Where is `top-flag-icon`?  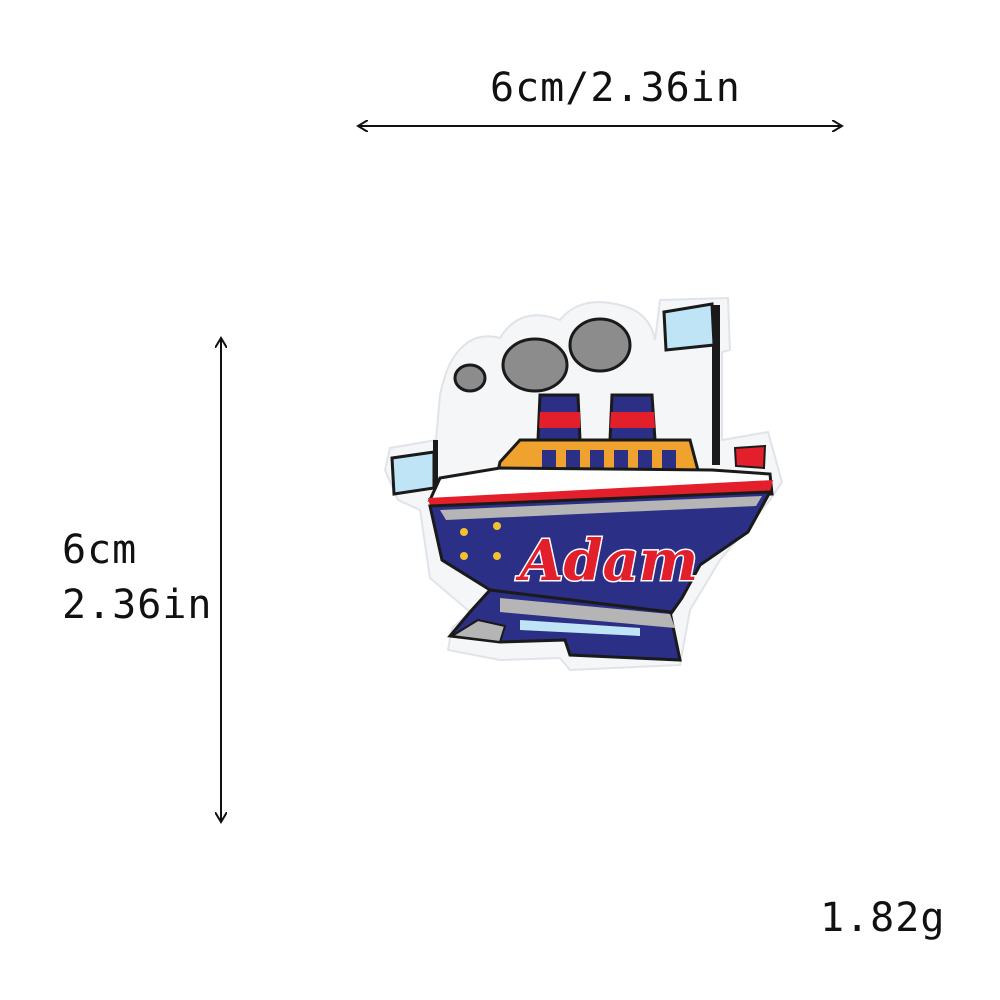
top-flag-icon is located at coordinates (689, 327).